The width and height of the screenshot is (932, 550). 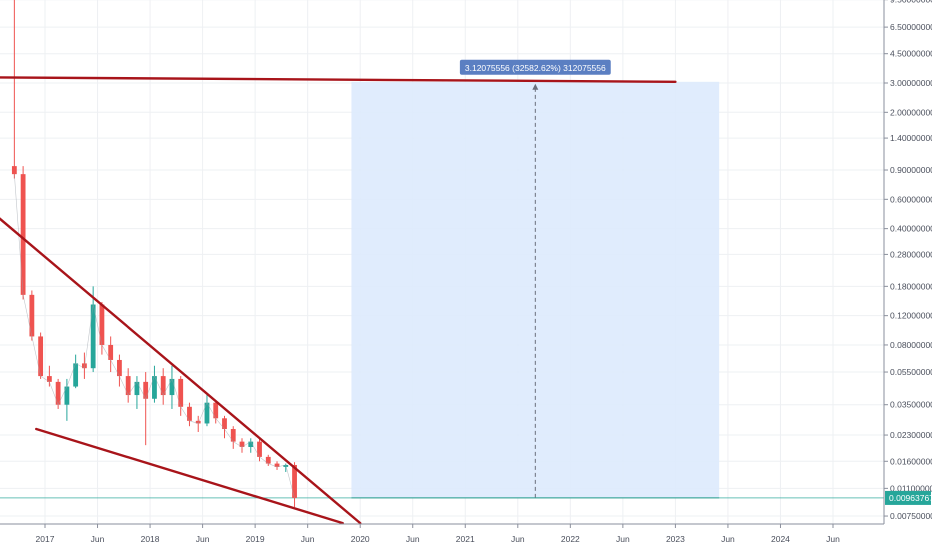 What do you see at coordinates (535, 86) in the screenshot?
I see `projection-arrowhead` at bounding box center [535, 86].